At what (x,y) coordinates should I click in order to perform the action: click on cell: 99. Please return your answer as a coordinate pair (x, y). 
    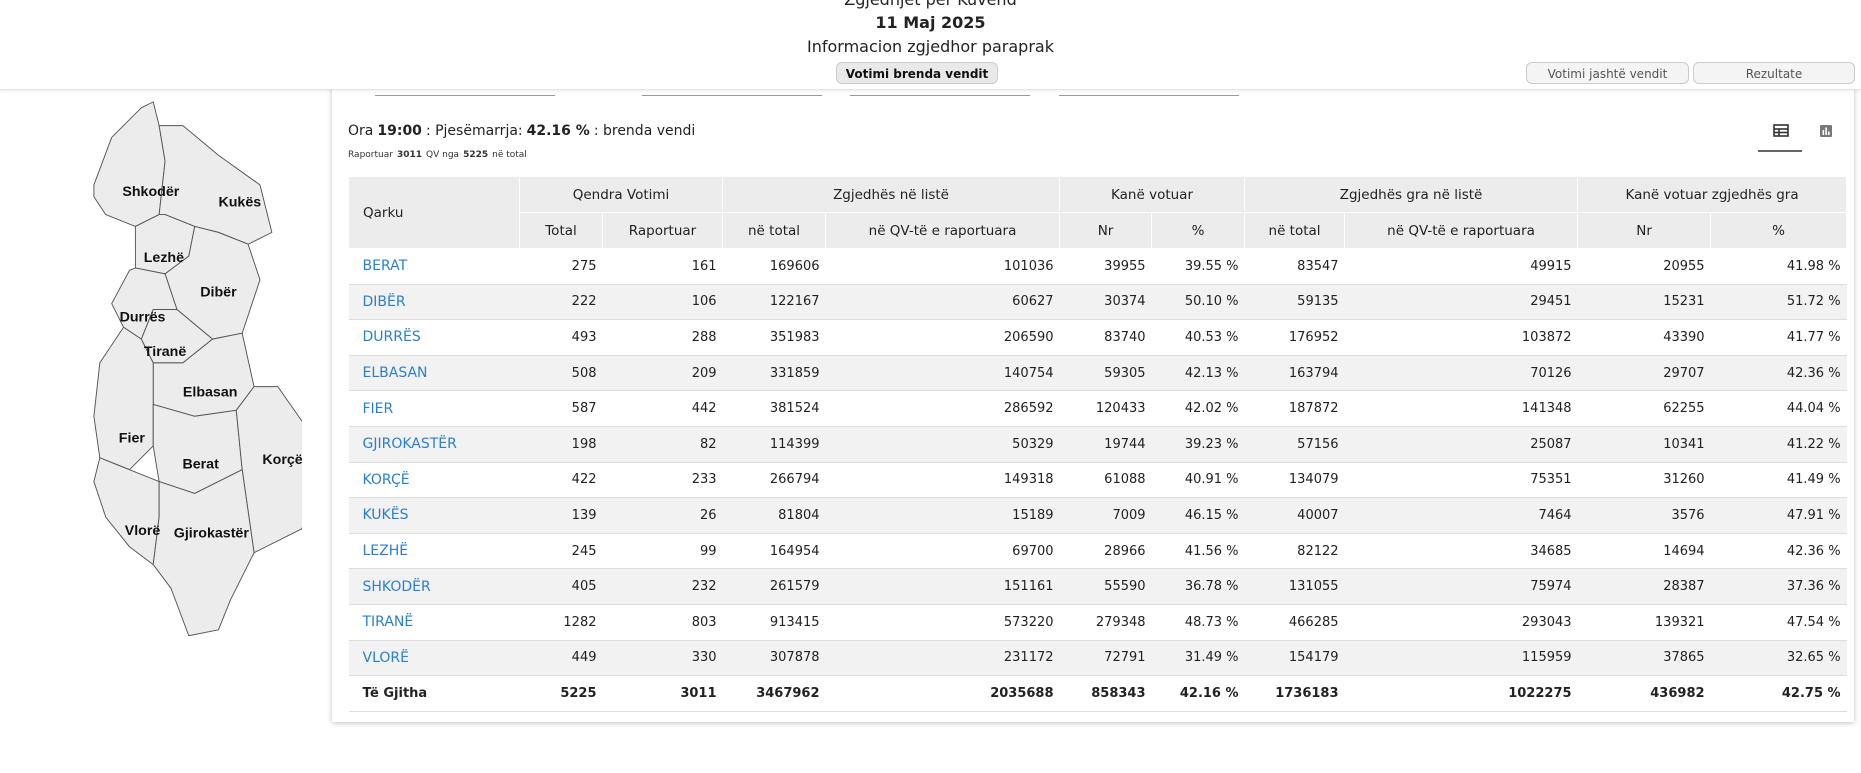
    Looking at the image, I should click on (662, 550).